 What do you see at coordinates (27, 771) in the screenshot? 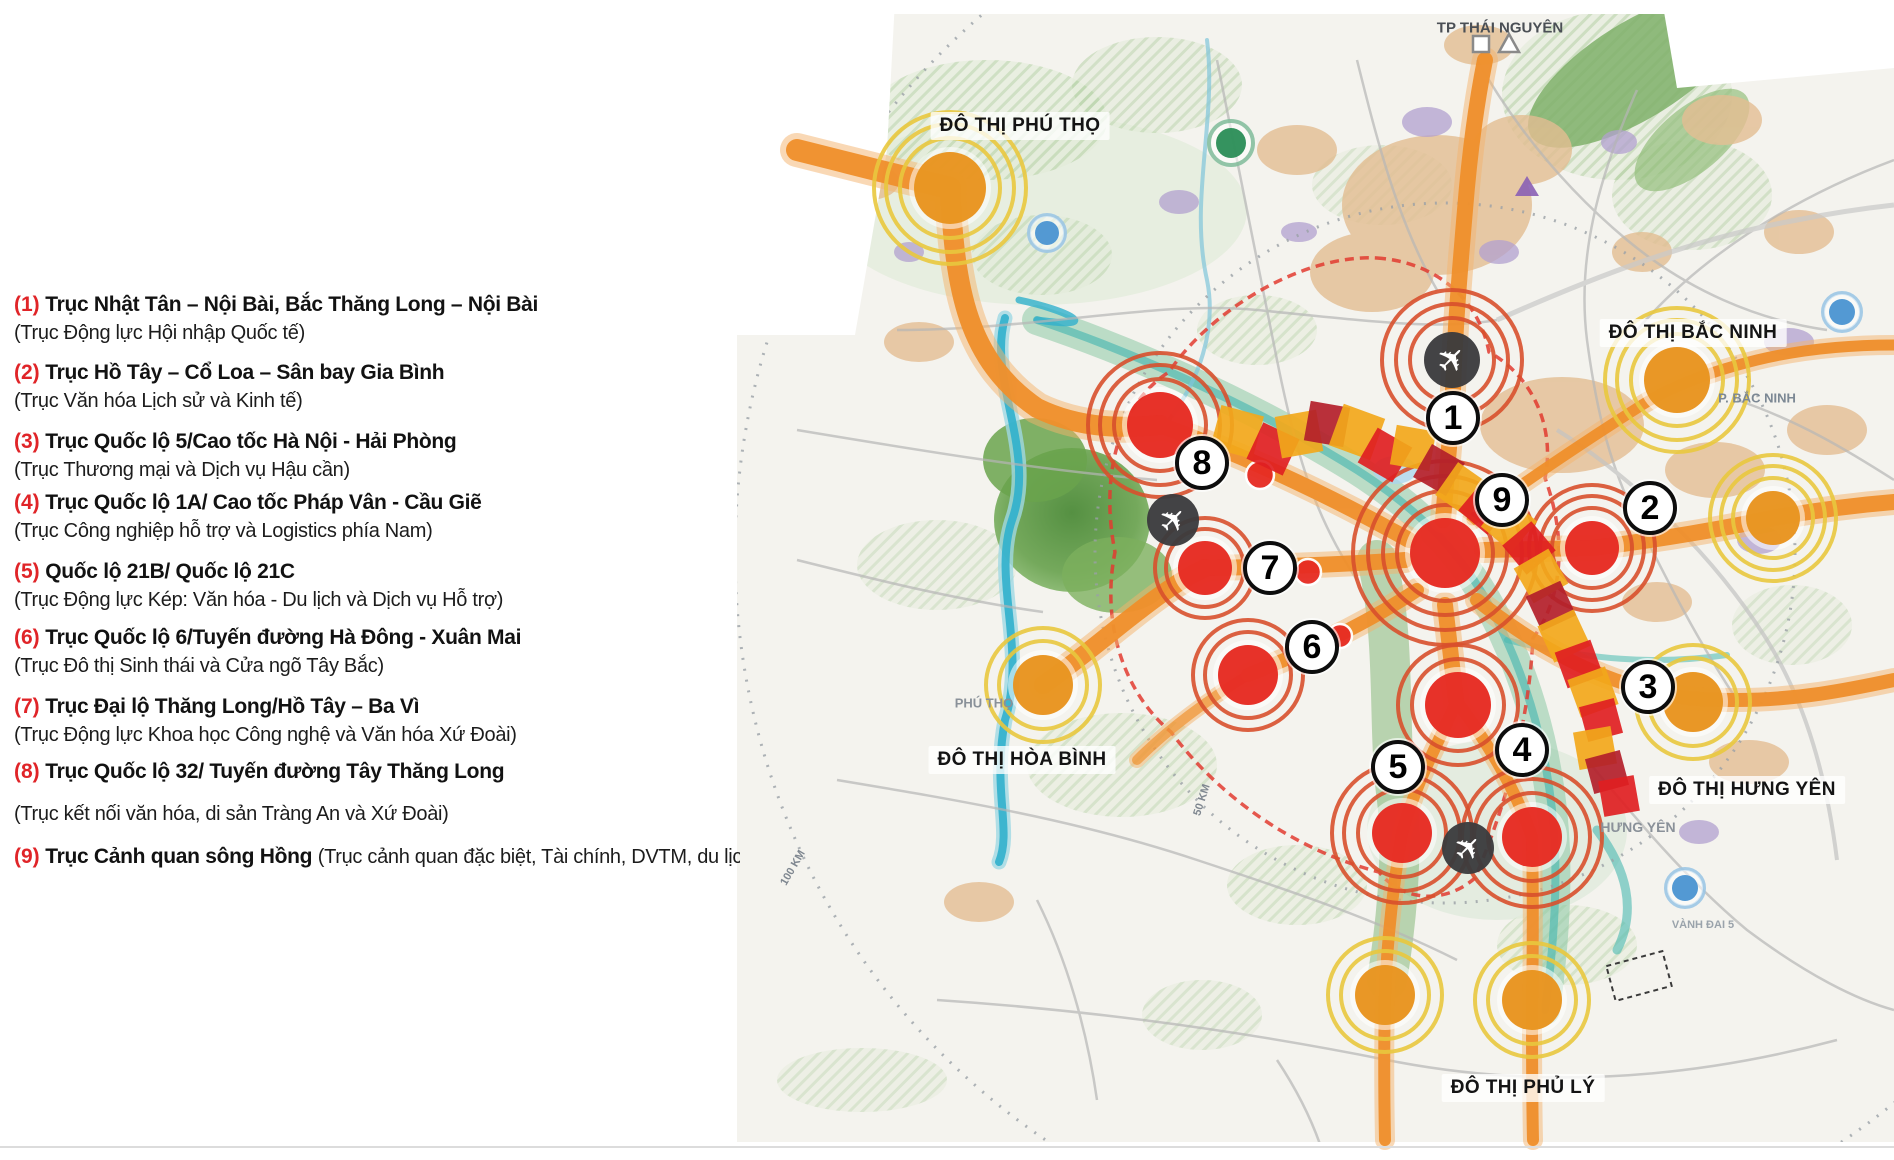
I see `legend-item-number: (8)` at bounding box center [27, 771].